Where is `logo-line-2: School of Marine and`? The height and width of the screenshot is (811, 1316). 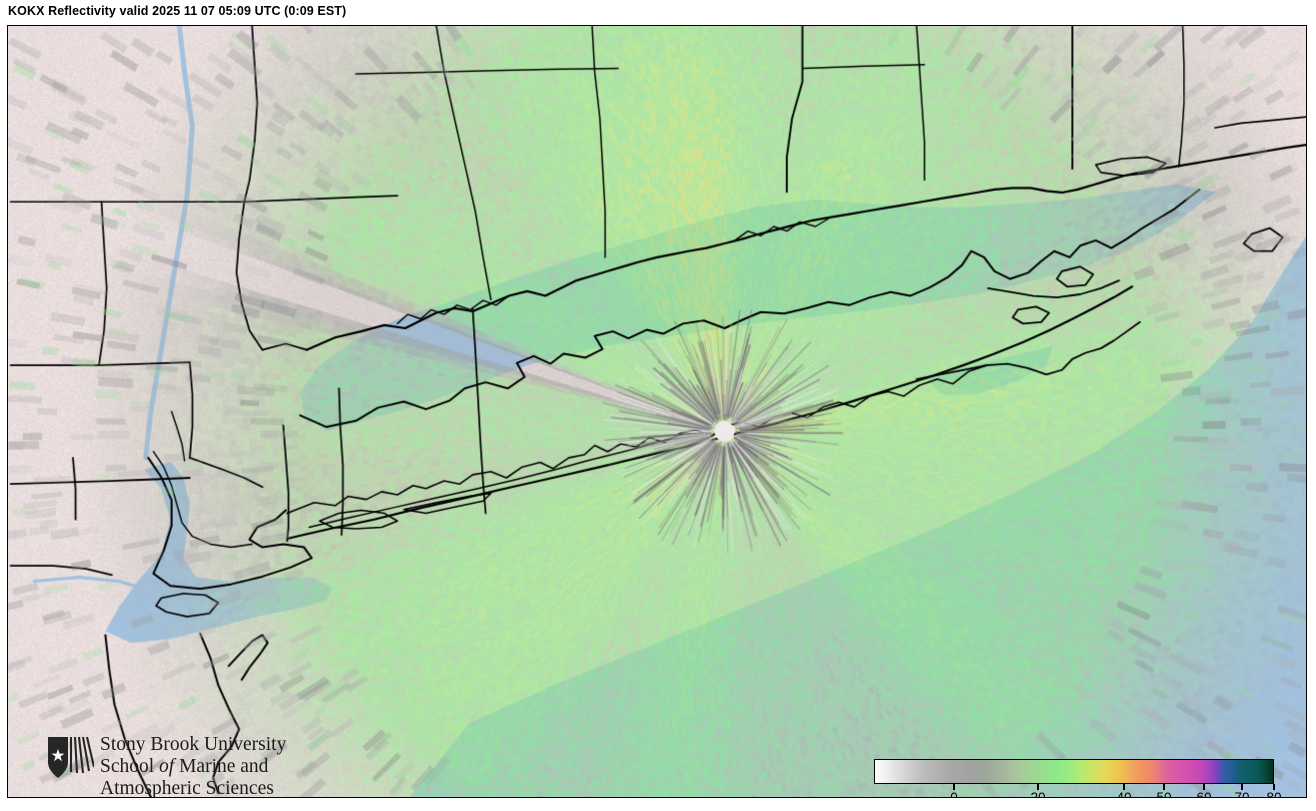
logo-line-2: School of Marine and is located at coordinates (193, 767).